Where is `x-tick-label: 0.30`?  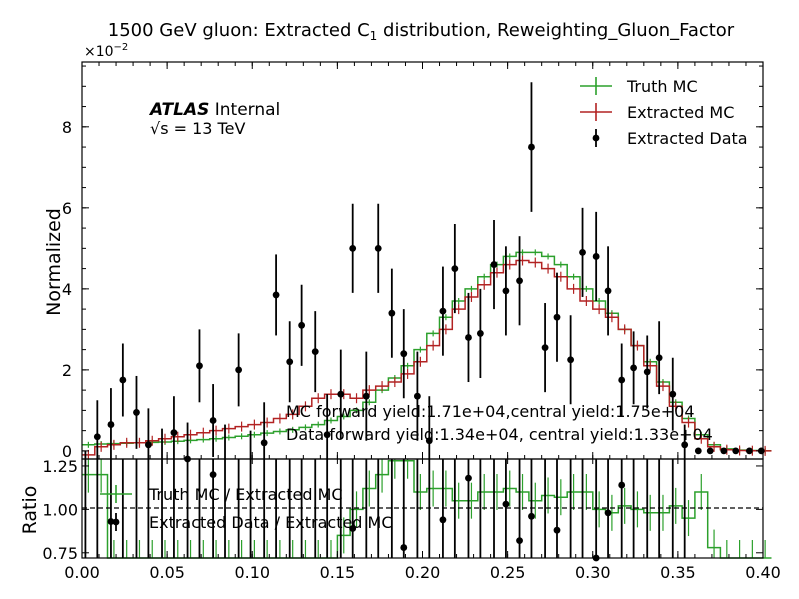 x-tick-label: 0.30 is located at coordinates (593, 572).